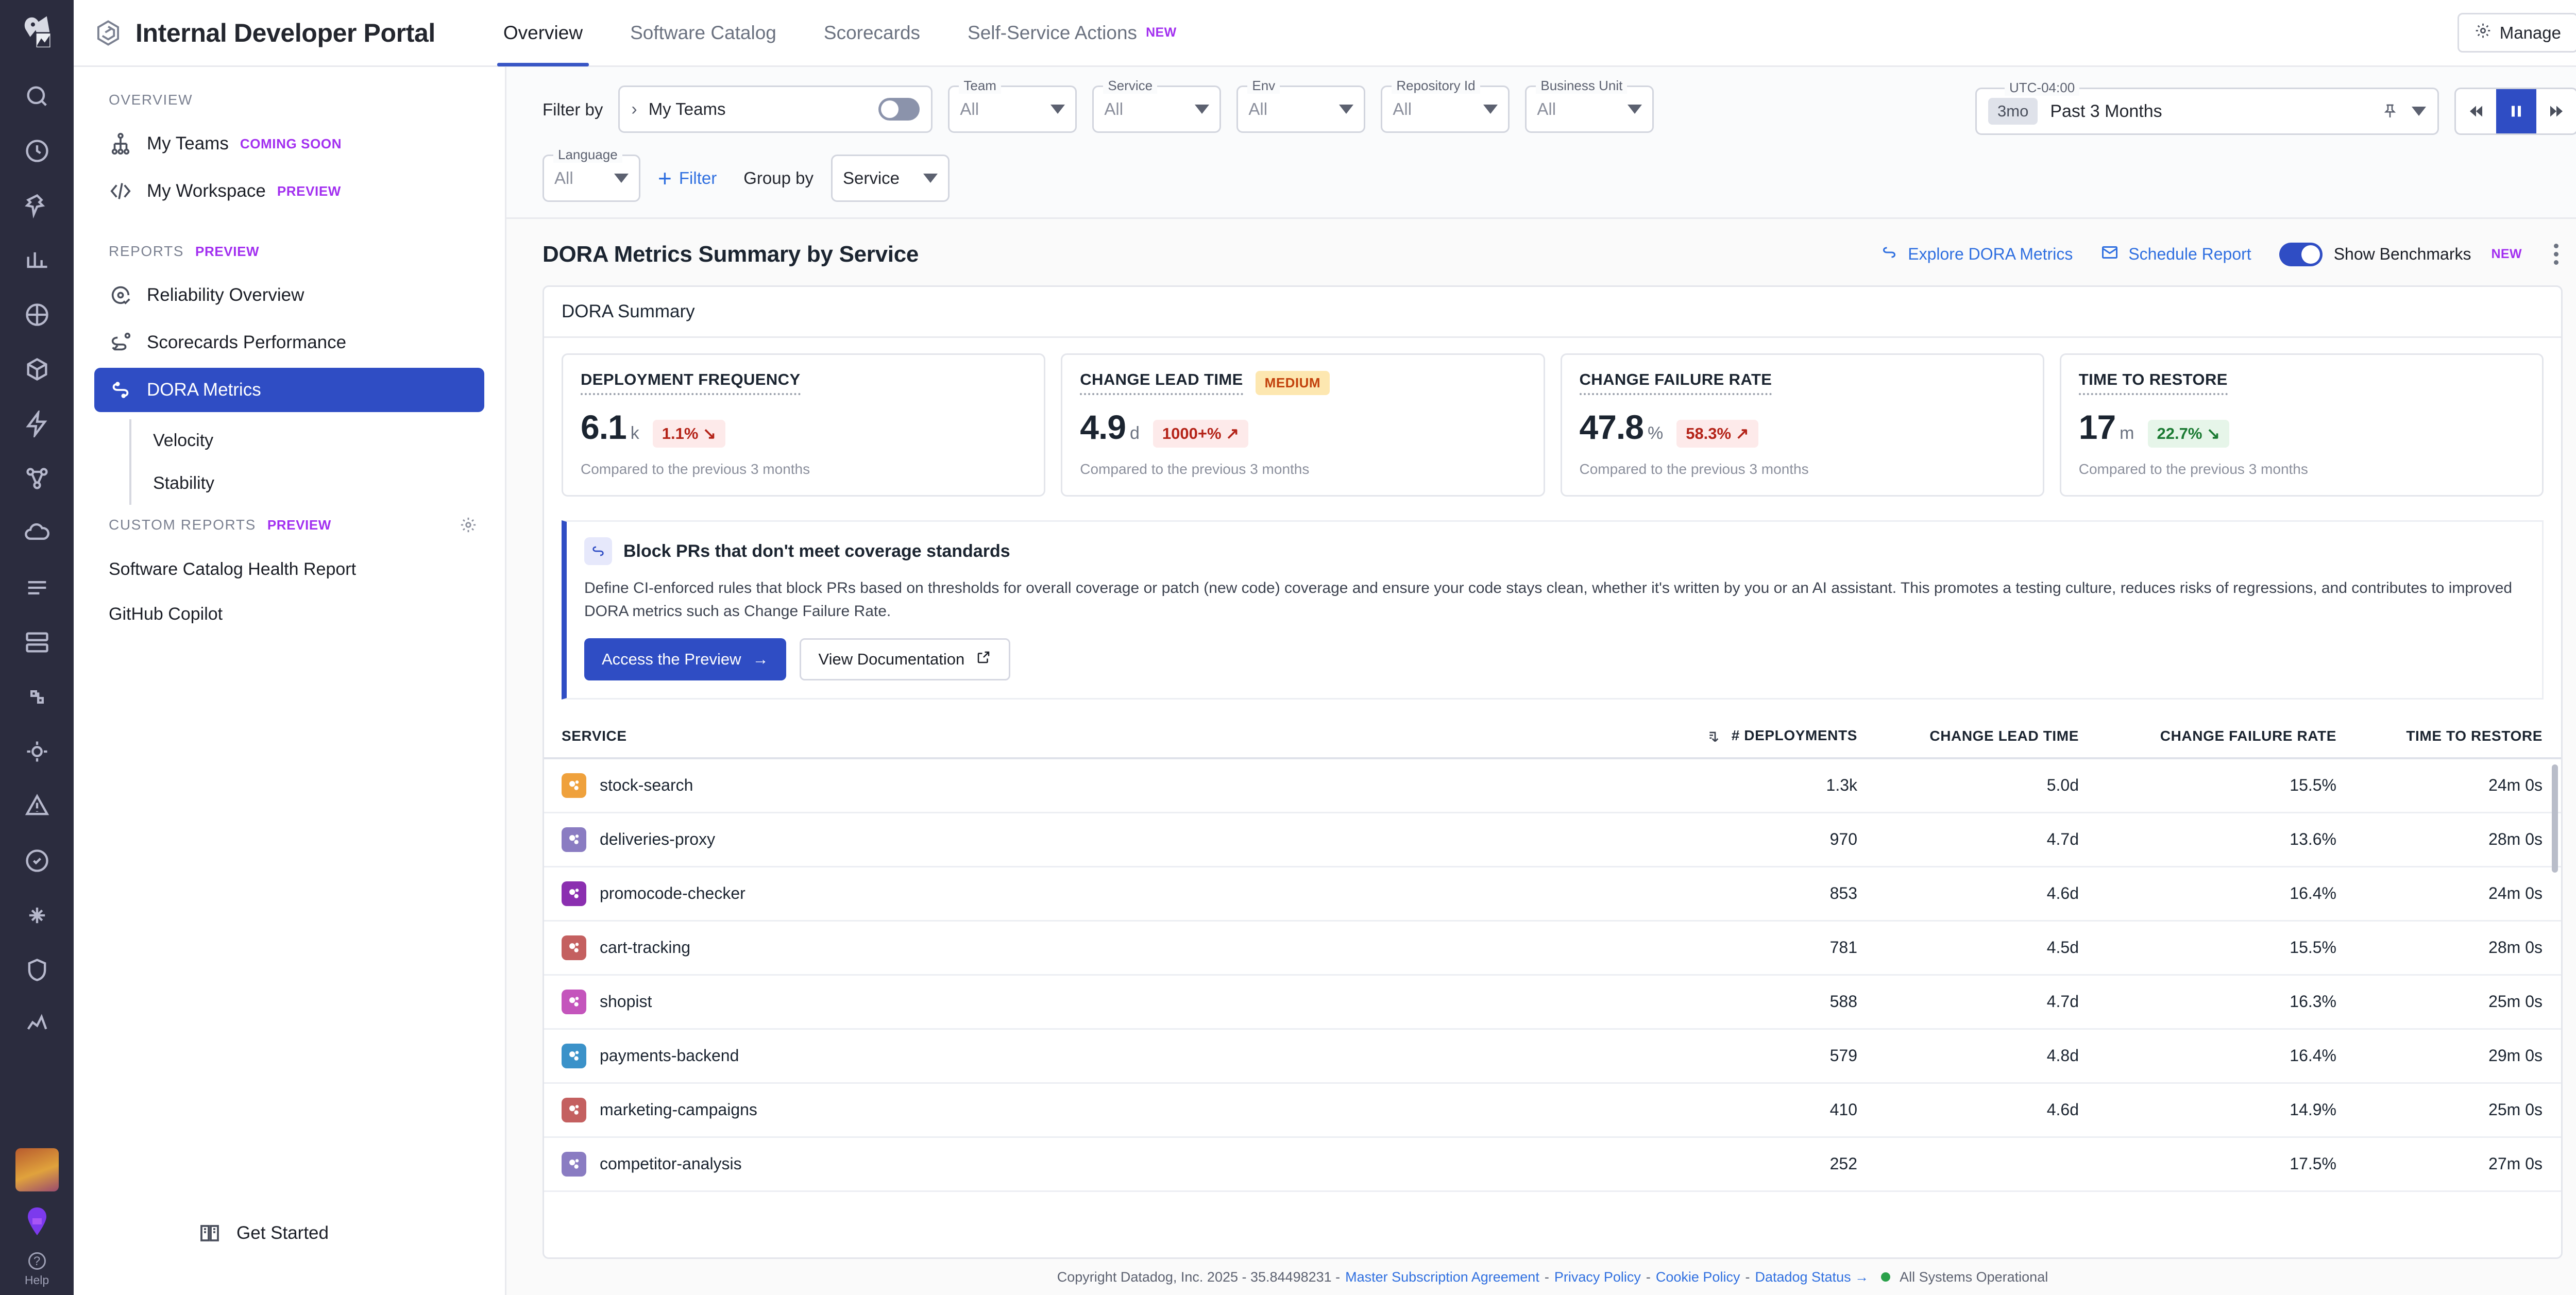  What do you see at coordinates (289, 390) in the screenshot?
I see `sidebar-item-dora-metrics: DORA Metrics` at bounding box center [289, 390].